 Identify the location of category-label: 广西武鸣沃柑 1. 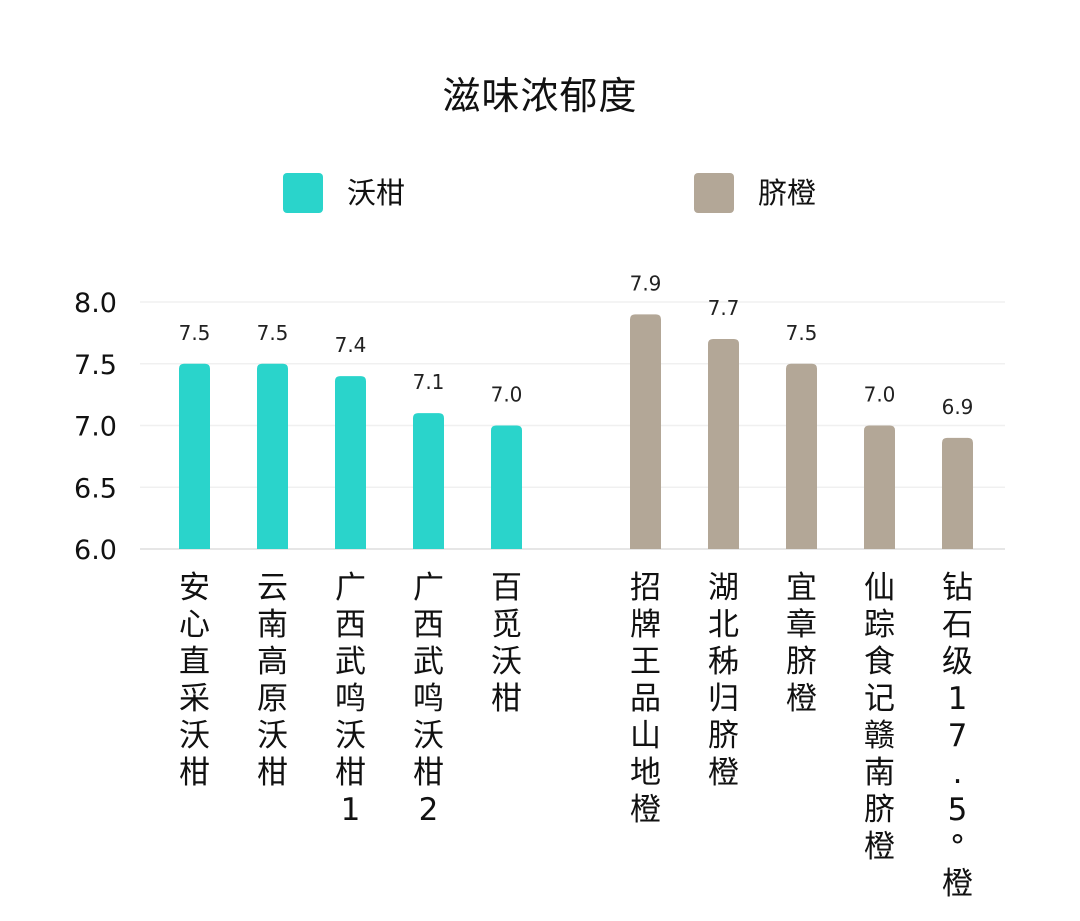
(350, 699).